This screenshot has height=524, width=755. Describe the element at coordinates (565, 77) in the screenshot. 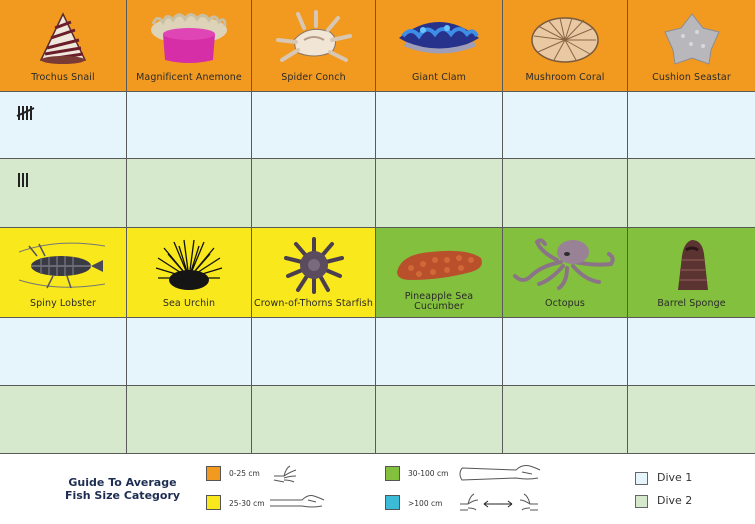

I see `animal-label: Mushroom Coral` at that location.